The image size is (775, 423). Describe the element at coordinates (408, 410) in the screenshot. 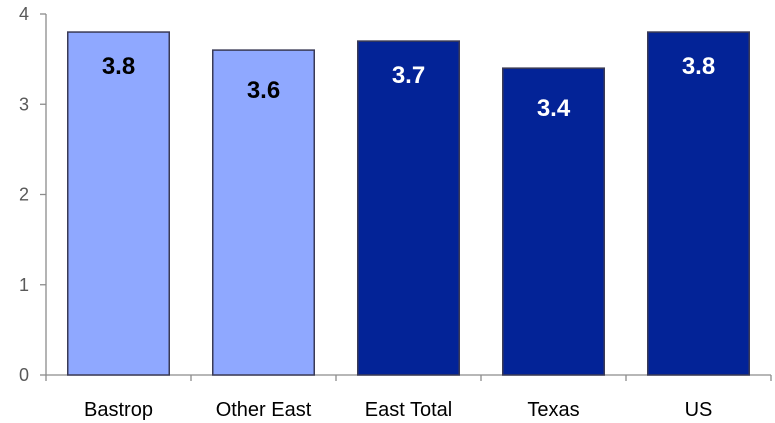

I see `category-label: East Total` at that location.